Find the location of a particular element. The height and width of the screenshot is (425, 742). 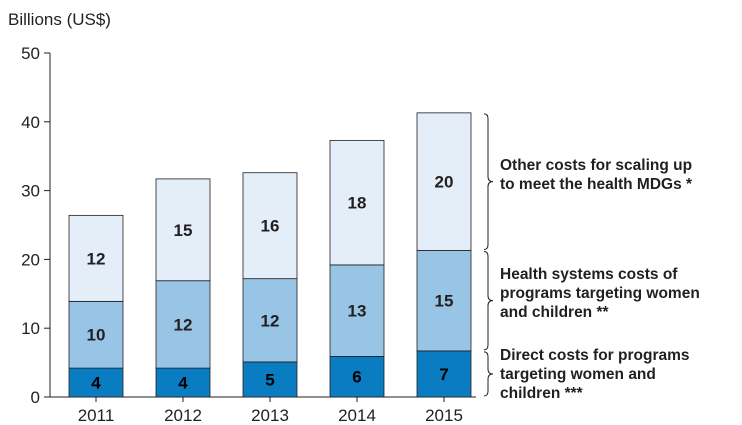

legend-line: targeting women and is located at coordinates (578, 374).